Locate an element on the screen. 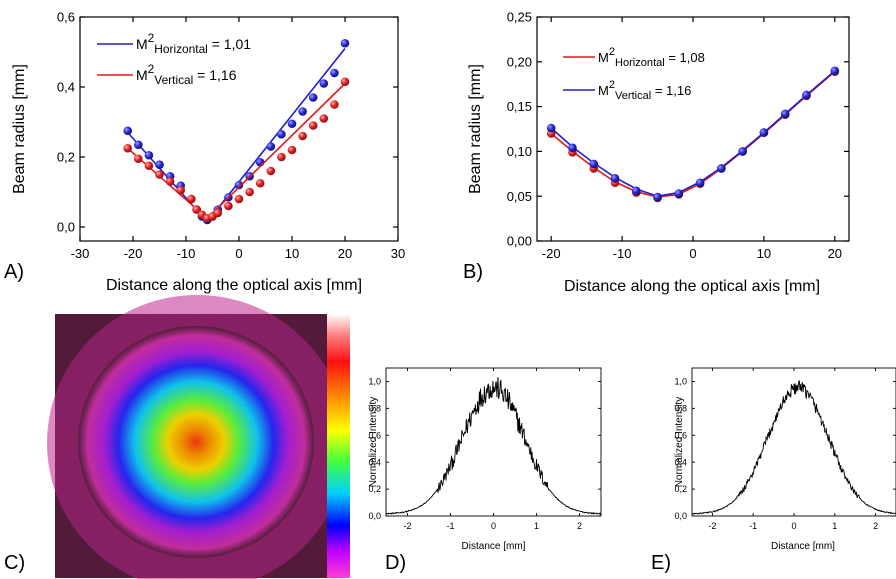 The image size is (896, 579). x-tick-label: -1 is located at coordinates (753, 526).